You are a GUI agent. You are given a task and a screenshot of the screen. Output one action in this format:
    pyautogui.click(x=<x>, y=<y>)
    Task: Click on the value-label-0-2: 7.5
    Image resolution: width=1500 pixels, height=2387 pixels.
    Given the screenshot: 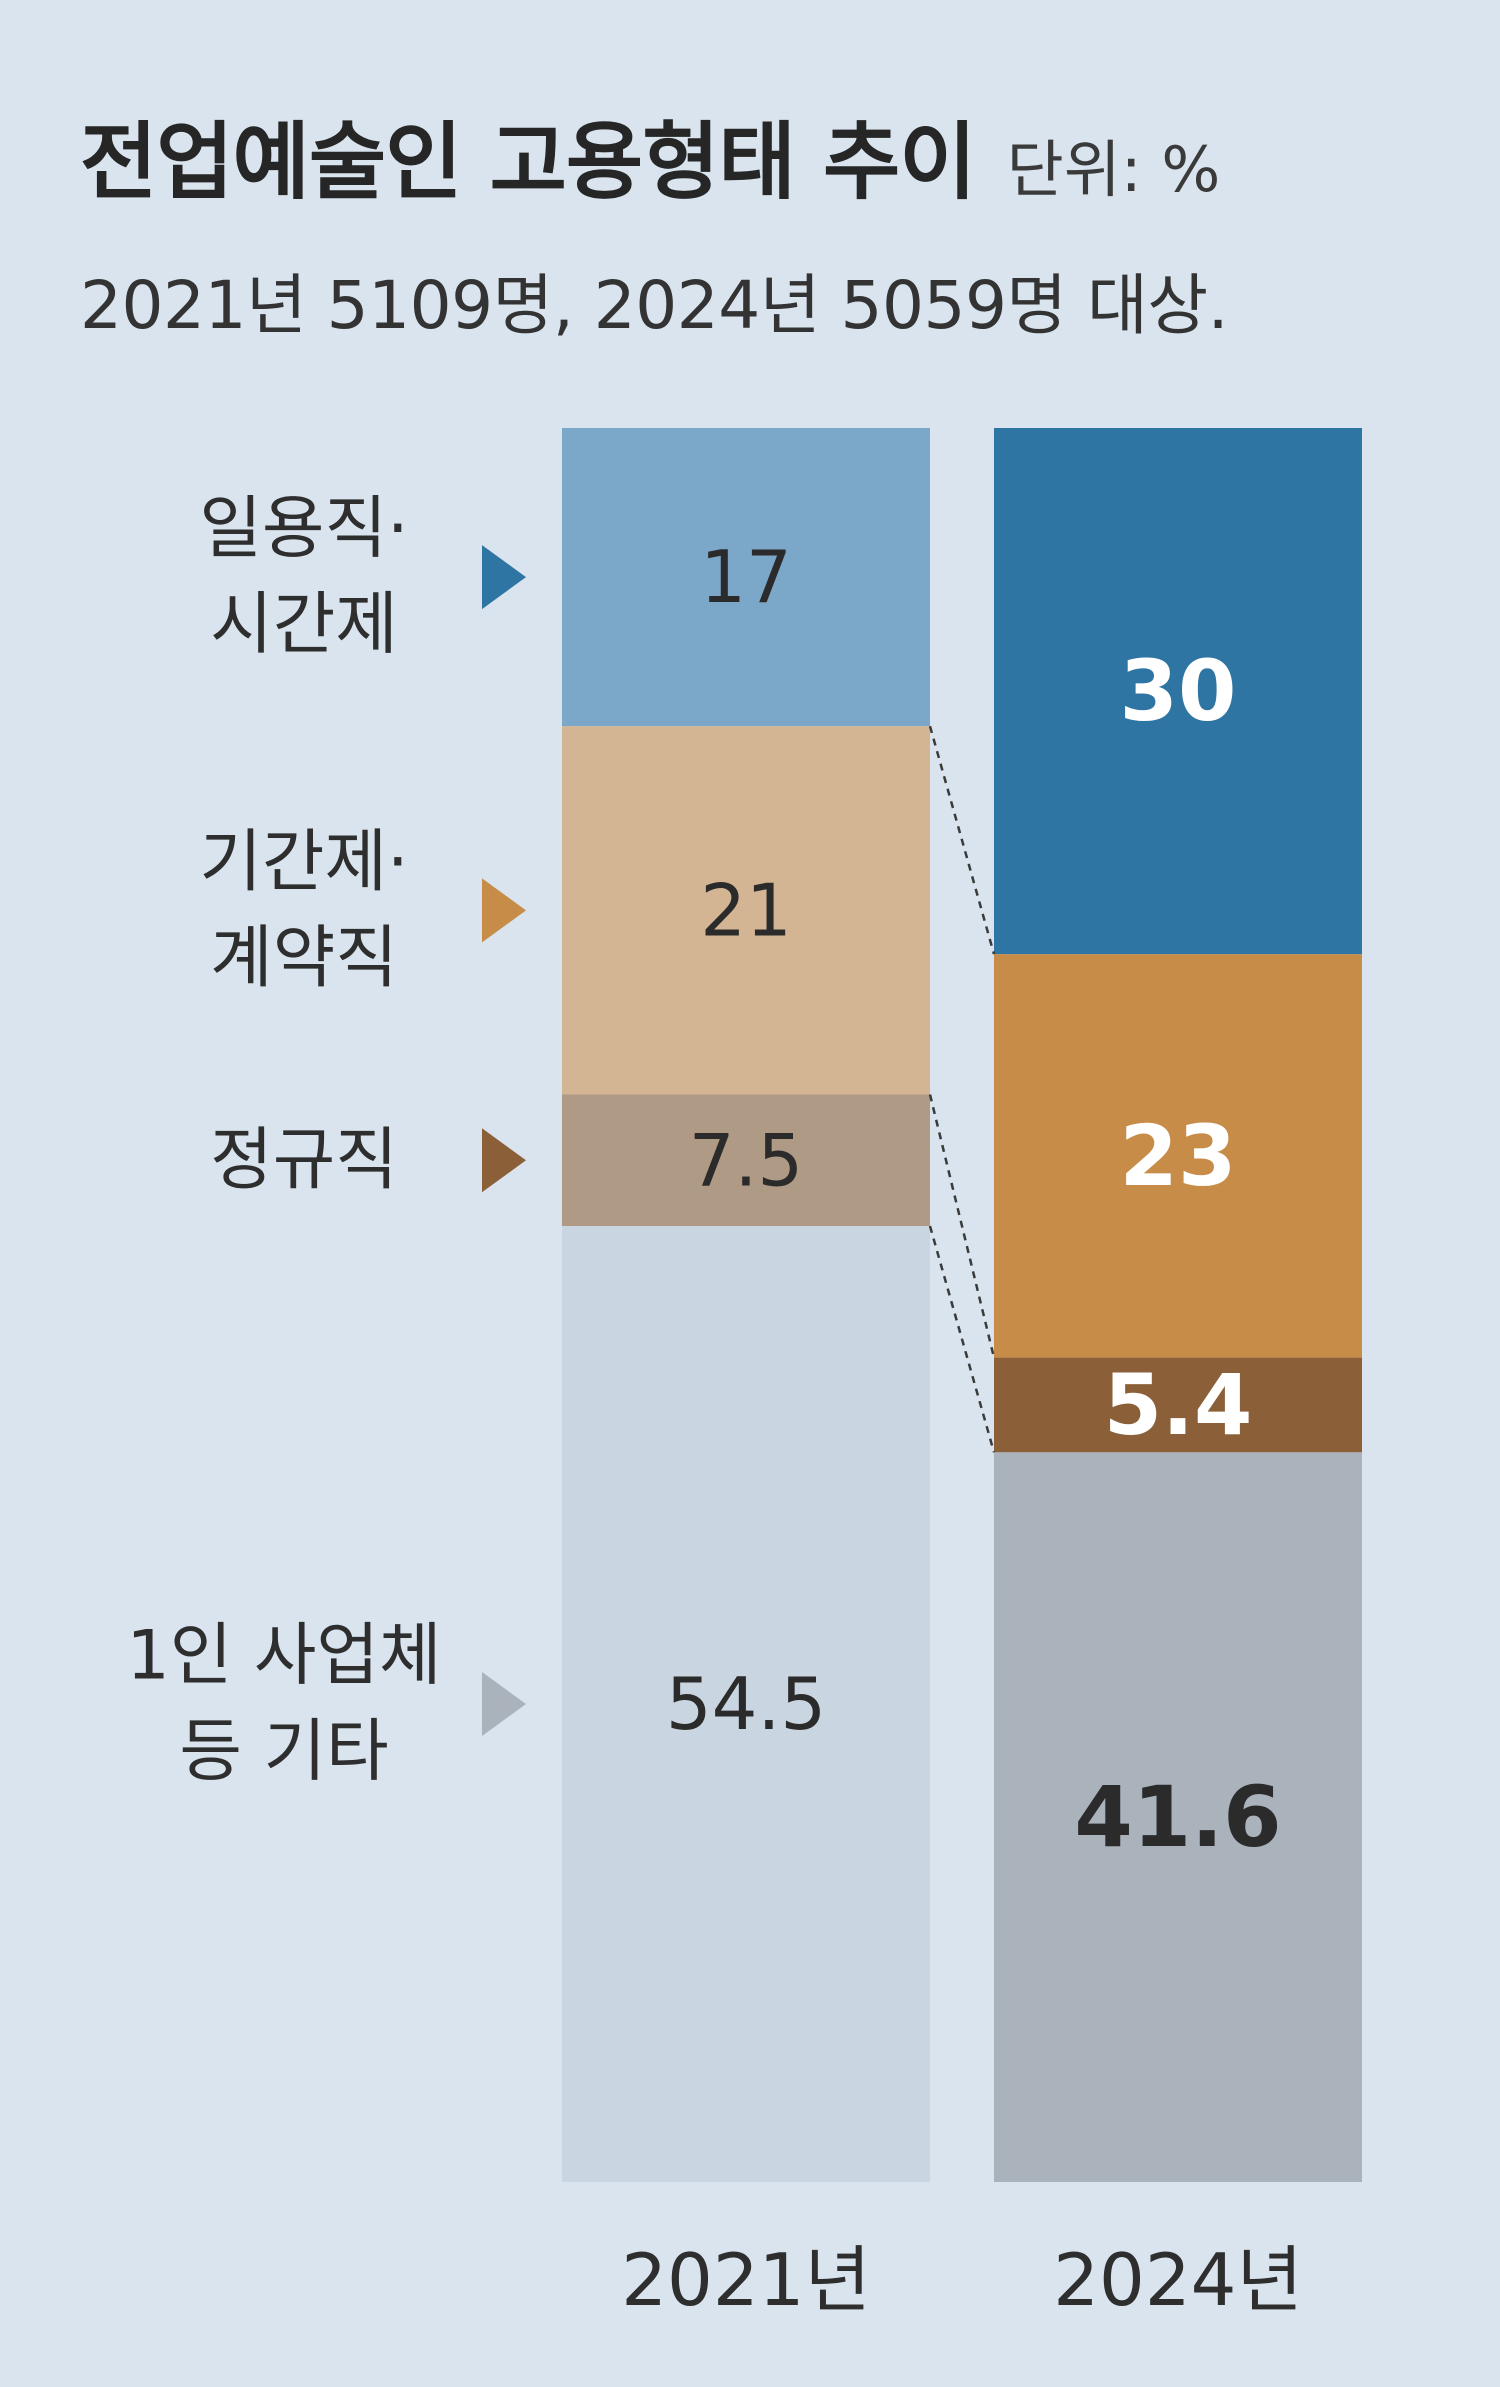 What is the action you would take?
    pyautogui.click(x=746, y=1160)
    